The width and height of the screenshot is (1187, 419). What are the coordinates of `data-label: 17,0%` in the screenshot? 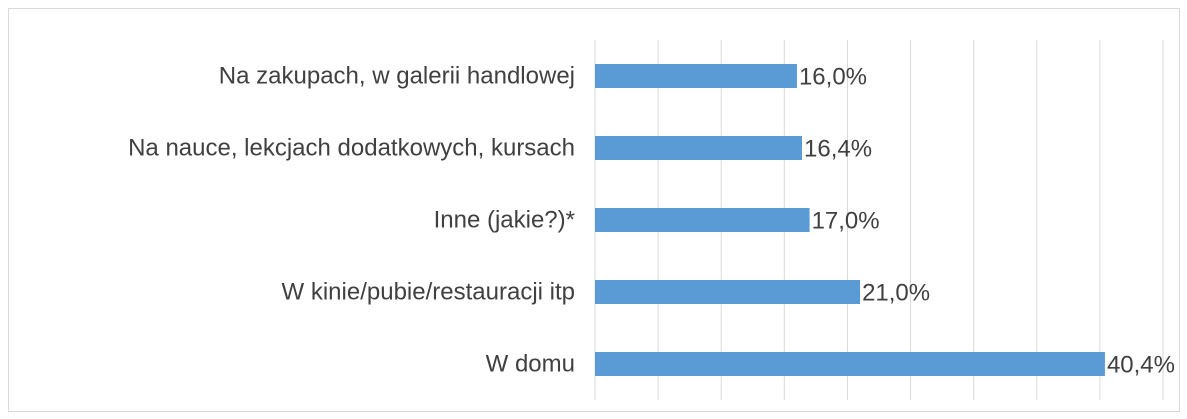 It's located at (846, 220).